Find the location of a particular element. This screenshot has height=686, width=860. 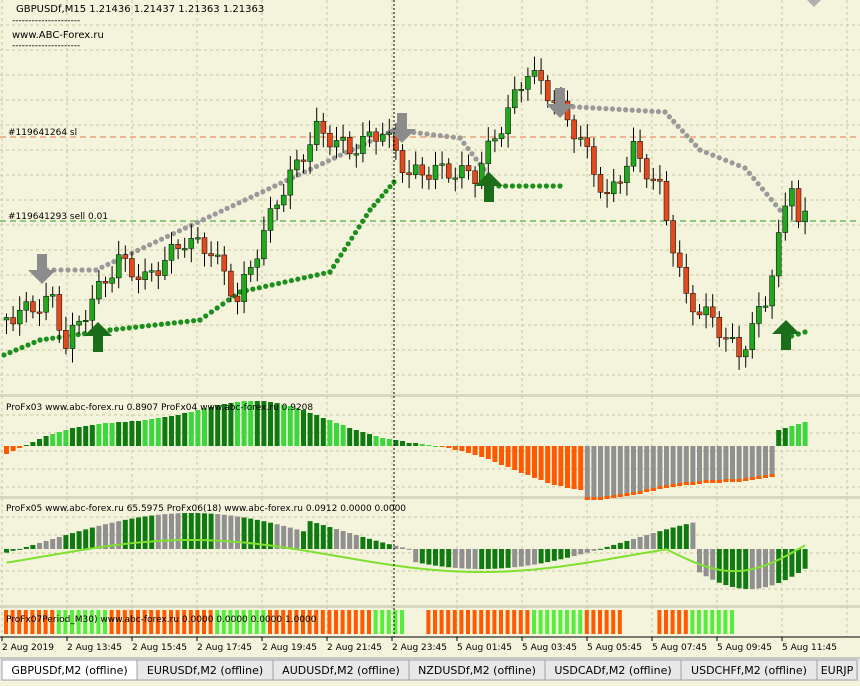

time-axis-label: 2 Aug 2019 is located at coordinates (28, 648).